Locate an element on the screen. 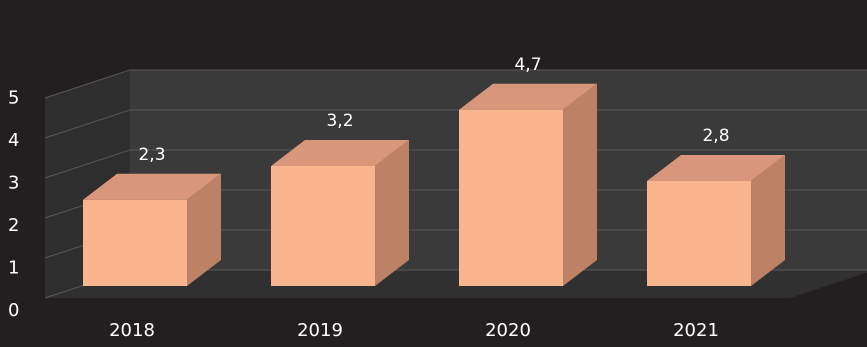 This screenshot has height=347, width=867. x-axis-ticks: 2018 2019 2020 2021 is located at coordinates (414, 330).